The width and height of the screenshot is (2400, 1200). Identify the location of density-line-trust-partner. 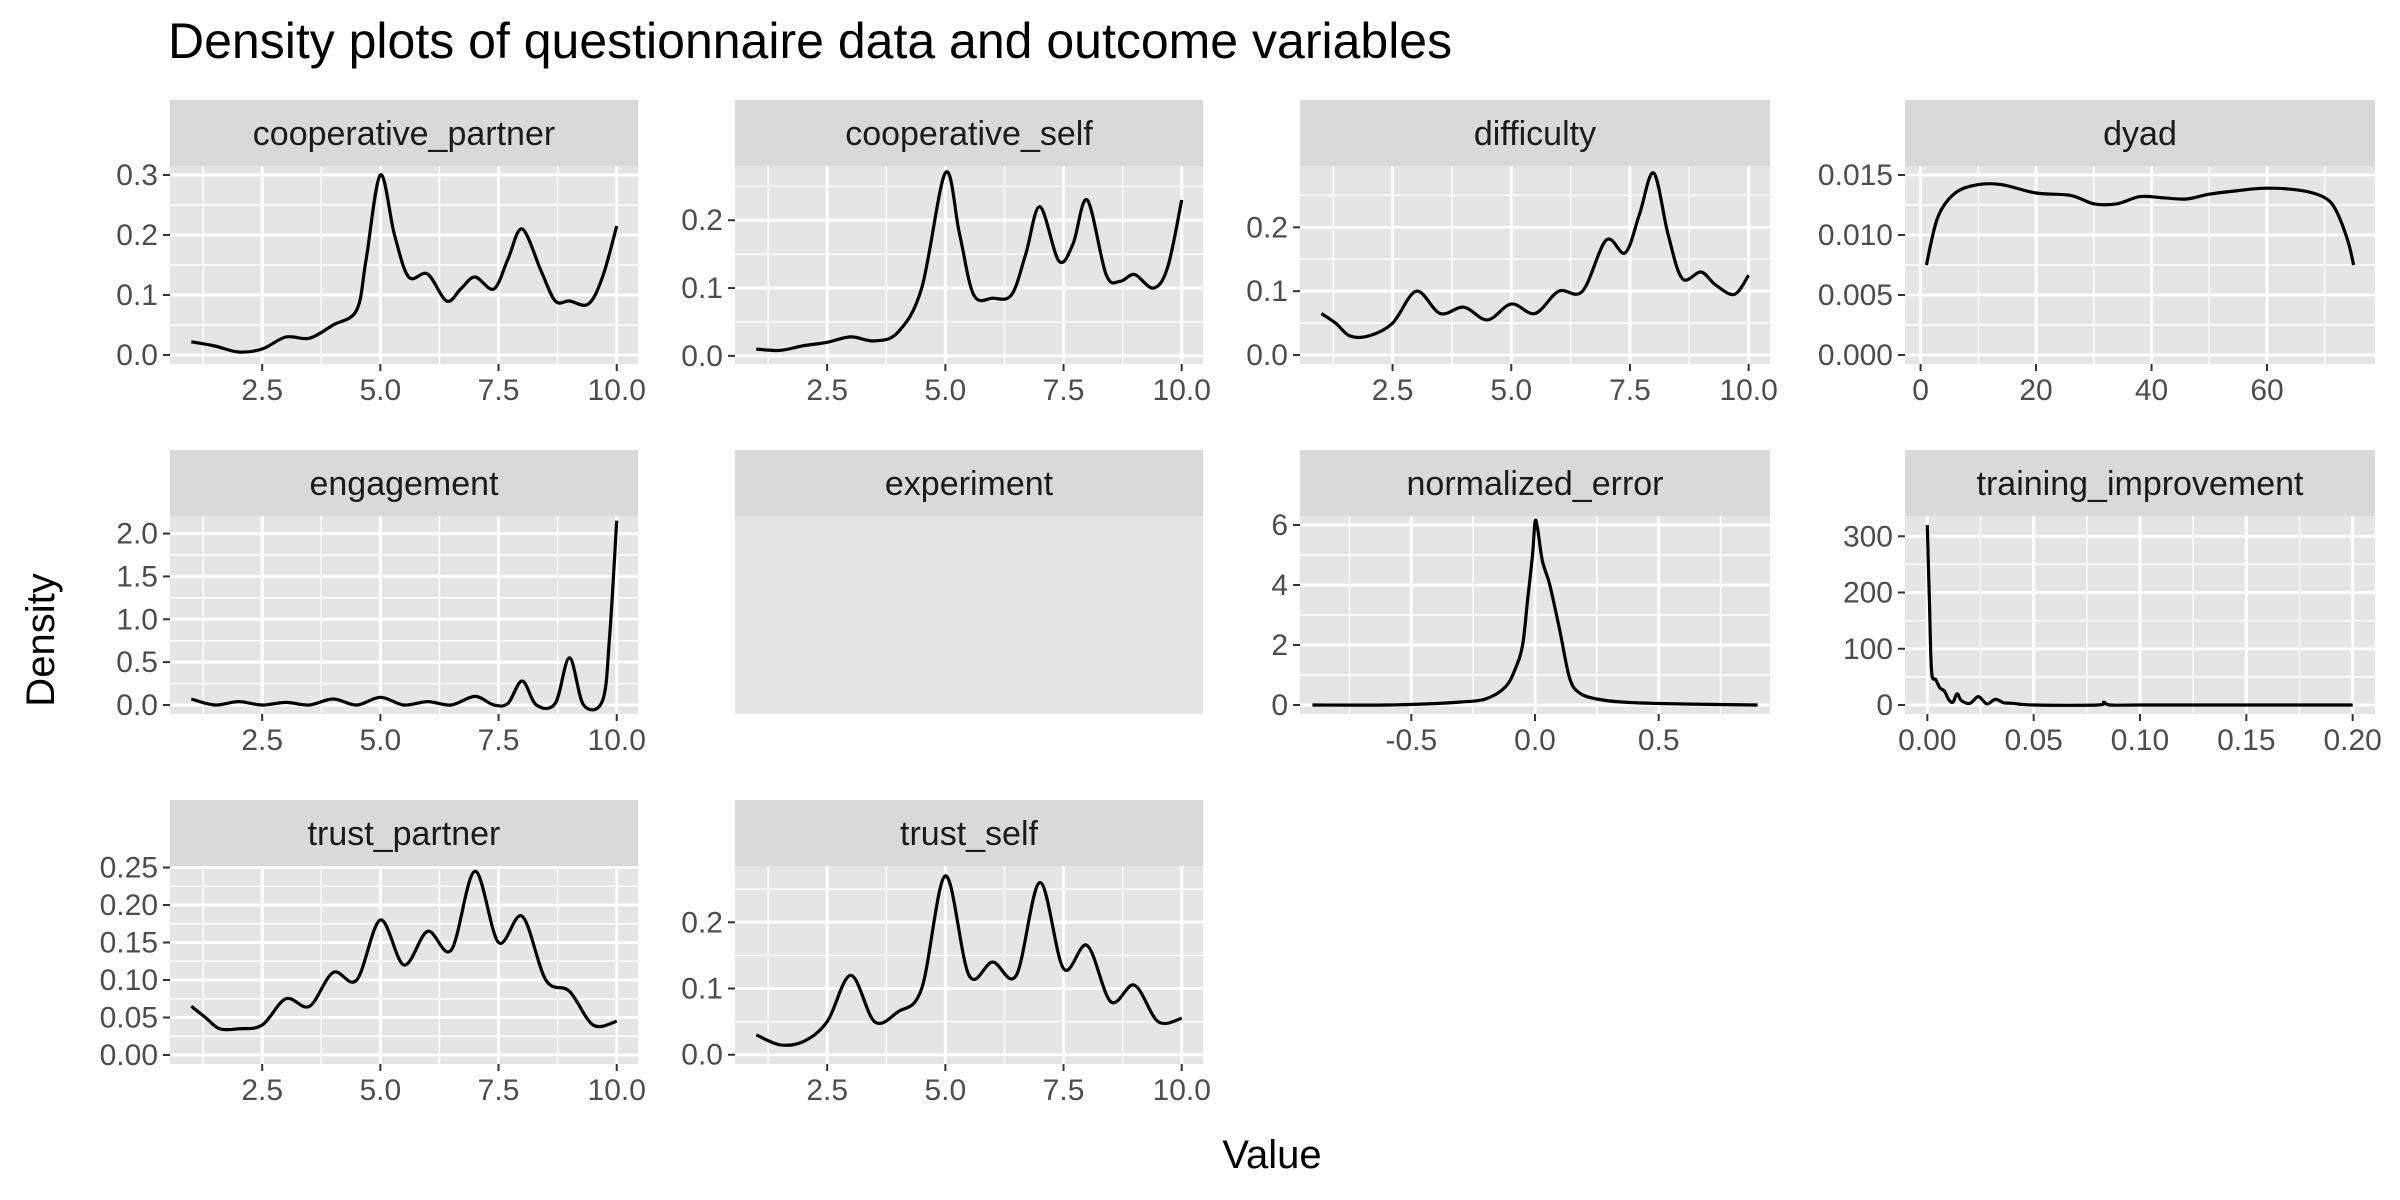
(404, 950).